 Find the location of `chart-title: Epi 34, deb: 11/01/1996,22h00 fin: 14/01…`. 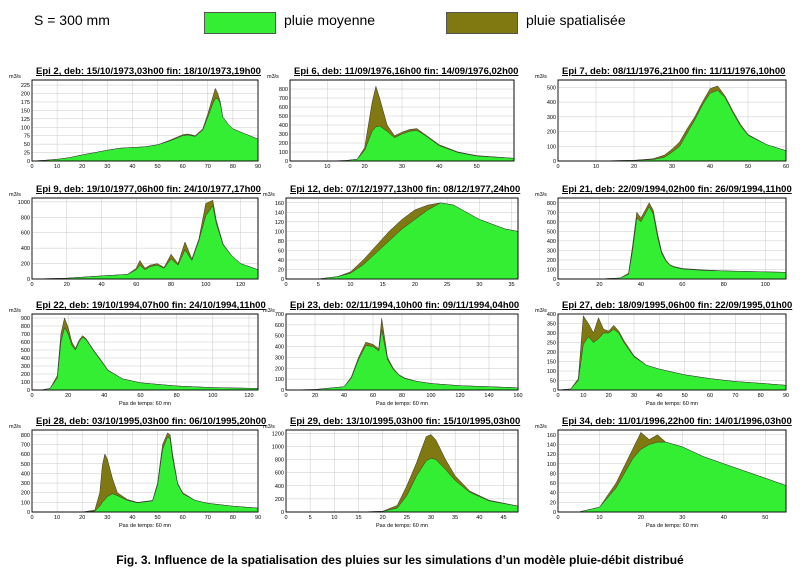

chart-title: Epi 34, deb: 11/01/1996,22h00 fin: 14/01… is located at coordinates (677, 421).